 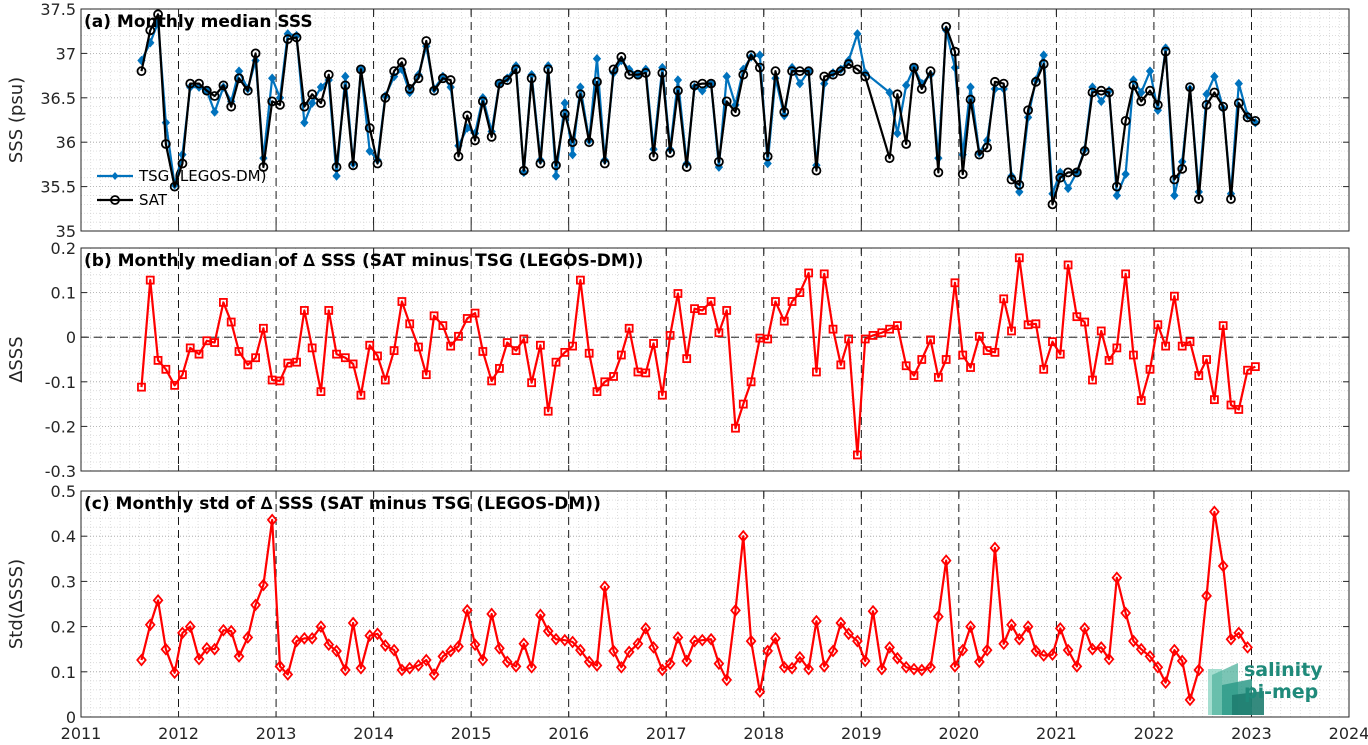 I want to click on y-tick-label: 0.2, so click(x=63, y=627).